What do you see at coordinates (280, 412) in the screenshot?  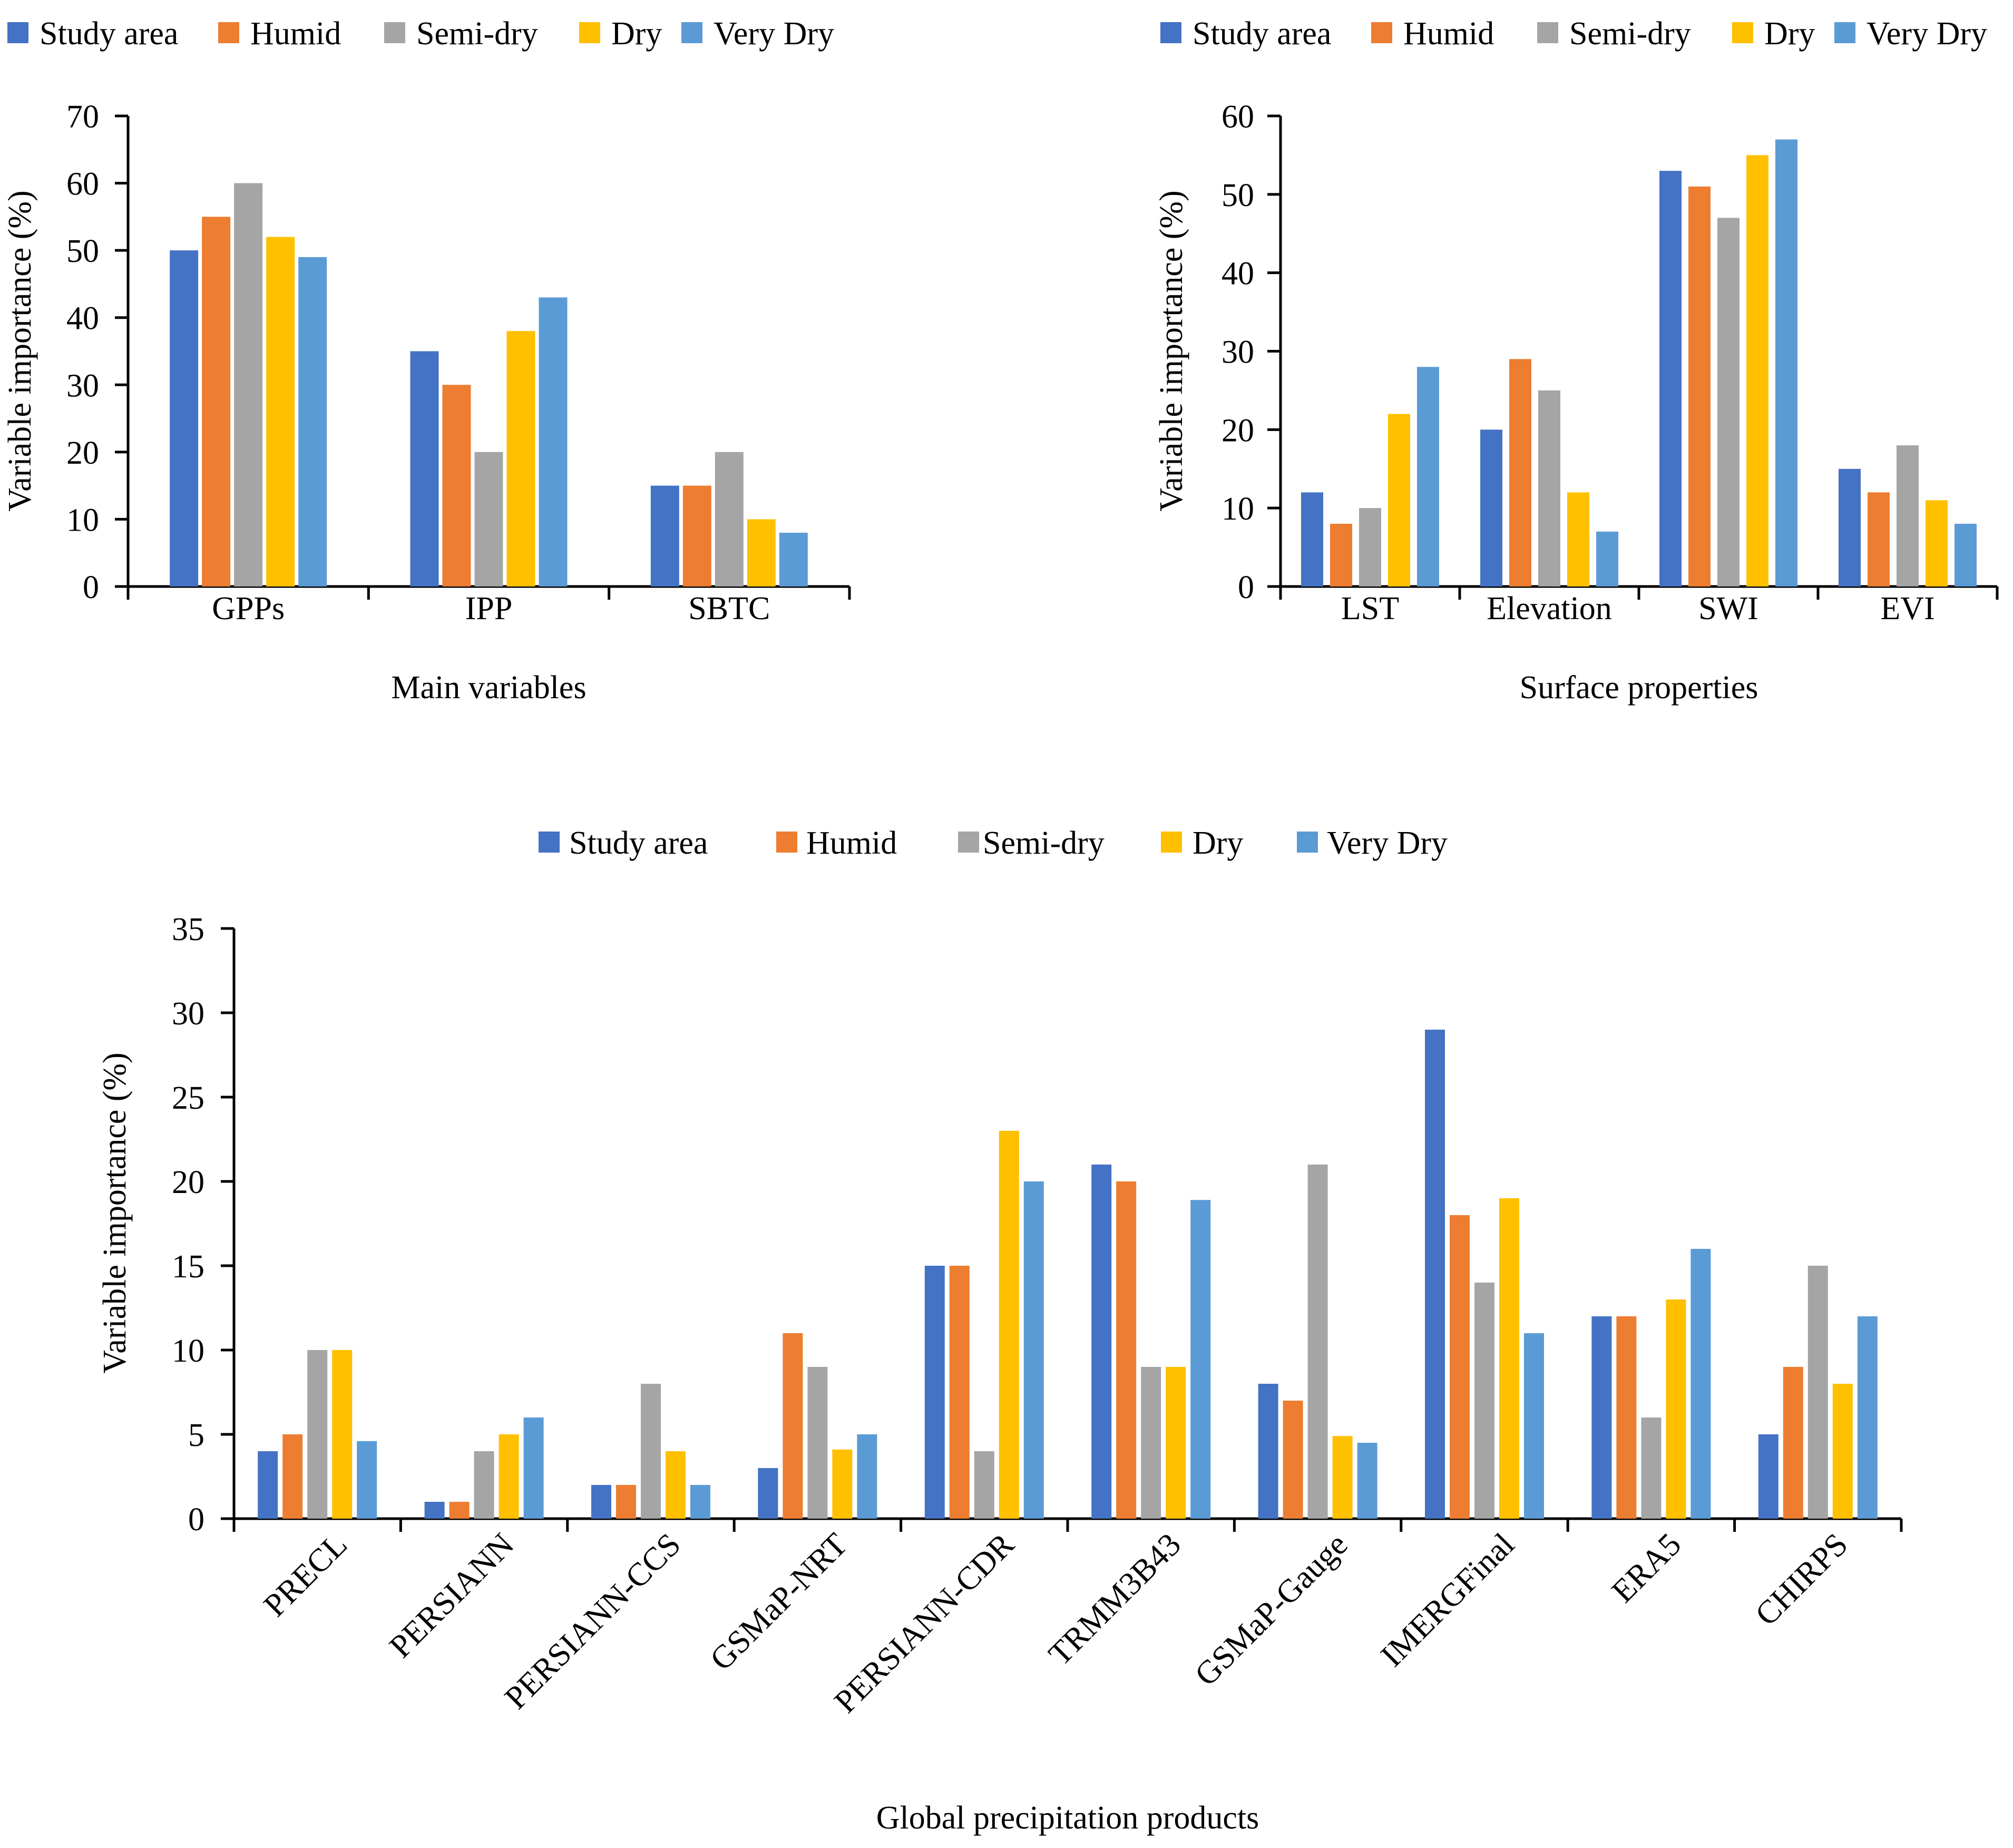 I see `bar-gpps-dry` at bounding box center [280, 412].